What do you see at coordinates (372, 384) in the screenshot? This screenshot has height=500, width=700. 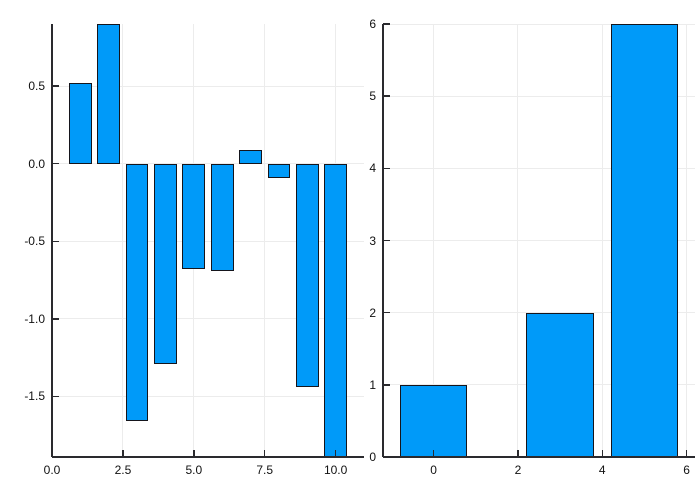 I see `y-tick-label: 1` at bounding box center [372, 384].